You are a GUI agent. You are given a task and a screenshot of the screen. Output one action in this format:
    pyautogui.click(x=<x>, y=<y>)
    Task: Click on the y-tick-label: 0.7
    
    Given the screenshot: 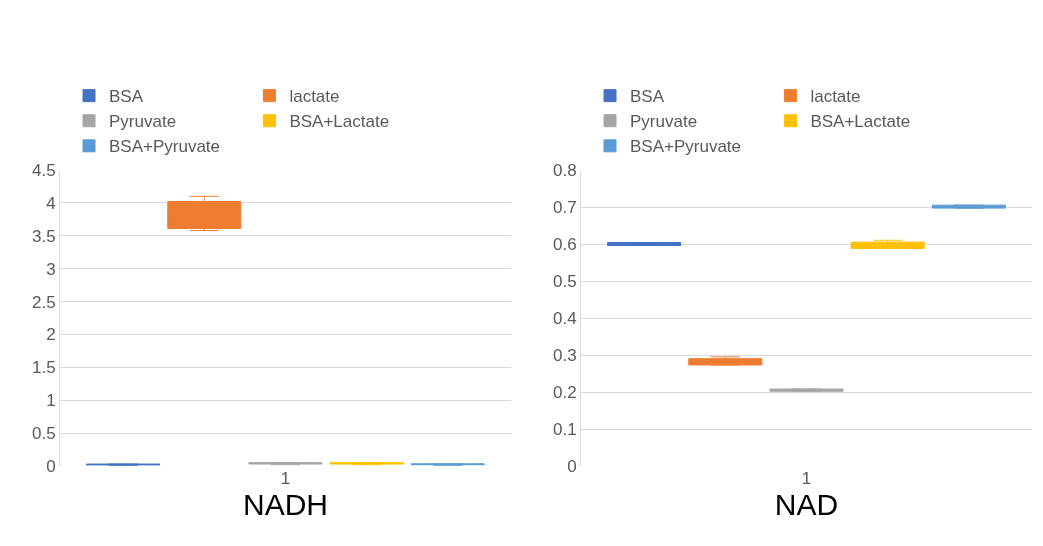 What is the action you would take?
    pyautogui.click(x=564, y=207)
    